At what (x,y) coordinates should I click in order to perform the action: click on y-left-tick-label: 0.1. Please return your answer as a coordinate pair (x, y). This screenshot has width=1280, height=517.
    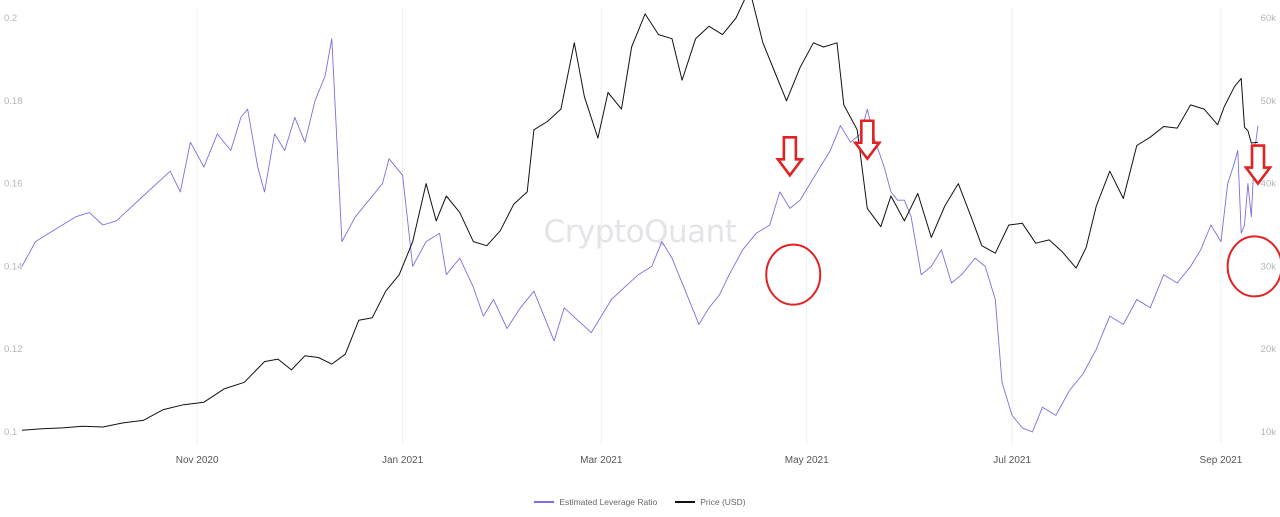
    Looking at the image, I should click on (10, 432).